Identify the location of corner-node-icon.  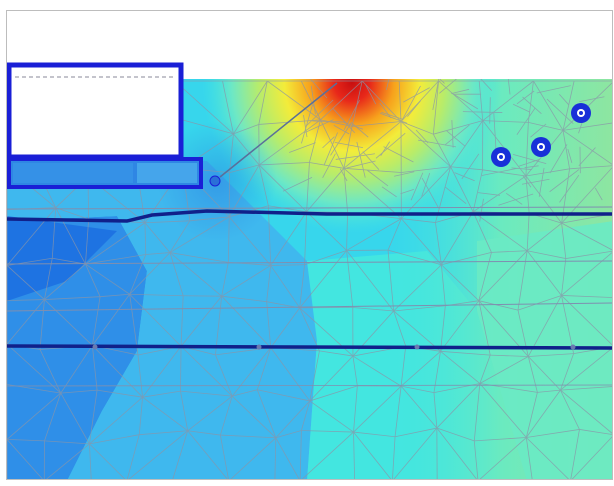
(215, 181).